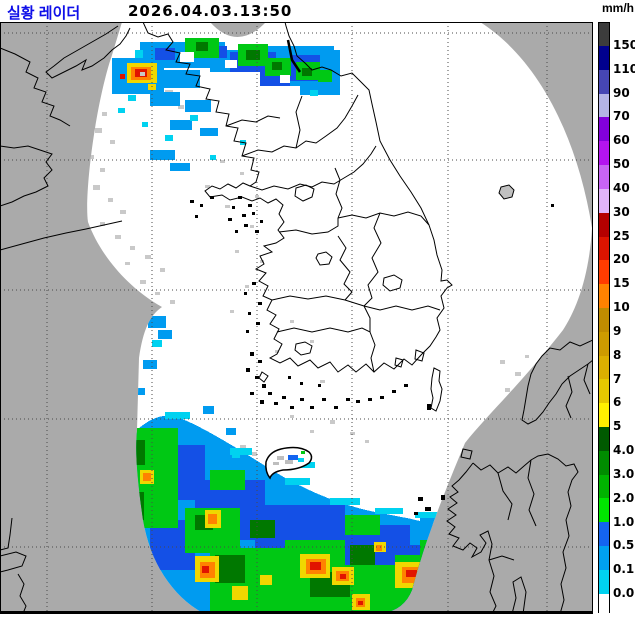 The image size is (635, 620). Describe the element at coordinates (210, 11) in the screenshot. I see `observation-timestamp: 2026.04.03.13:50` at that location.